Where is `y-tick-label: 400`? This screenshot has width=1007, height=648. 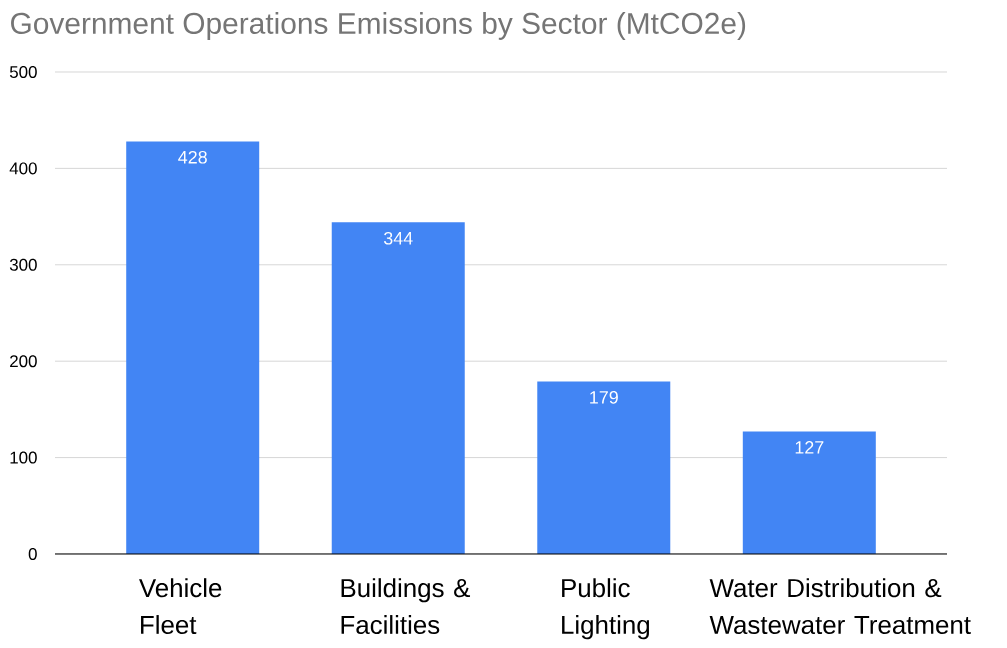 y-tick-label: 400 is located at coordinates (23, 168).